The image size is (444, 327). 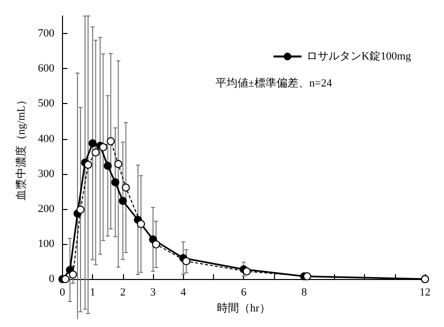 I want to click on x-tick-label: 0, so click(x=63, y=292).